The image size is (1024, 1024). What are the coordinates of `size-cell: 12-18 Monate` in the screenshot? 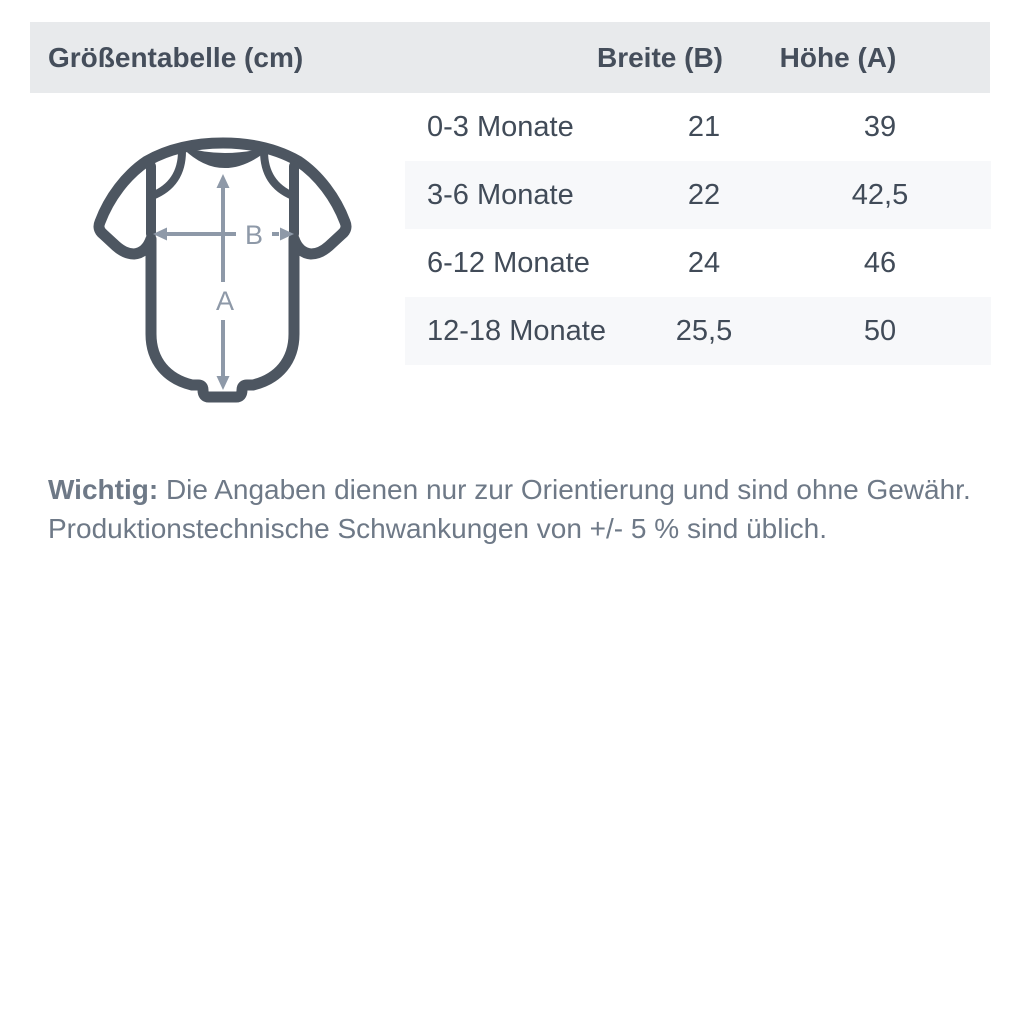 It's located at (516, 330).